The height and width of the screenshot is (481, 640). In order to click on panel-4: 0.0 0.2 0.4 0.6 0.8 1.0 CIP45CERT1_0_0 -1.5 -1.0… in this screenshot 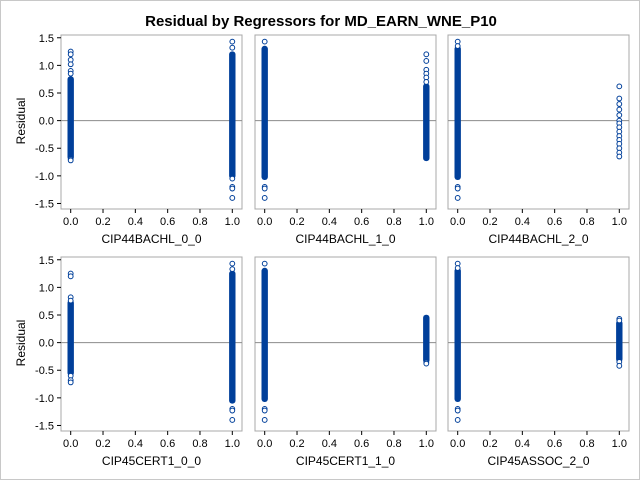, I will do `click(139, 361)`.